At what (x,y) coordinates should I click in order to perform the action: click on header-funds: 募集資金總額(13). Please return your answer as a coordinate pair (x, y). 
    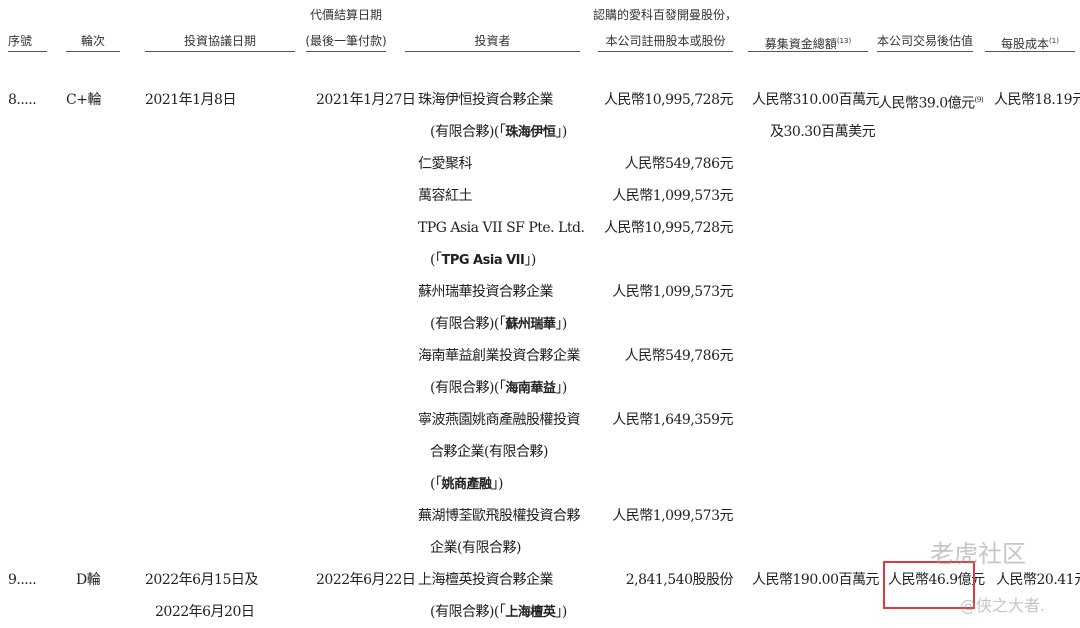
    Looking at the image, I should click on (808, 44).